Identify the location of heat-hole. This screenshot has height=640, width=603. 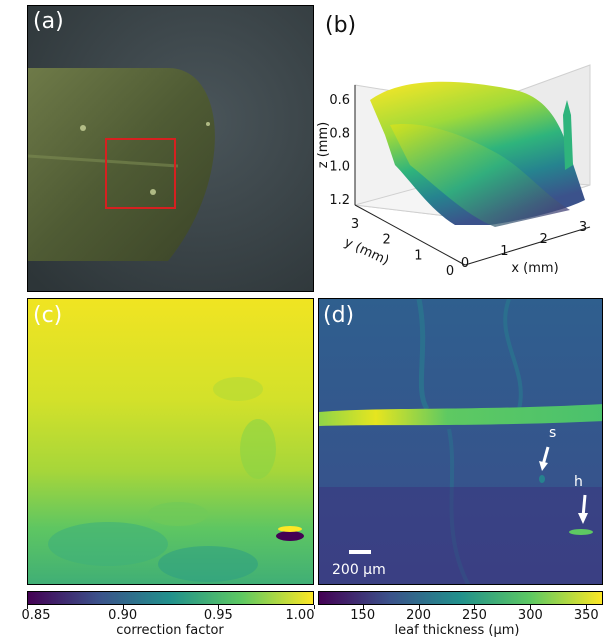
(290, 536).